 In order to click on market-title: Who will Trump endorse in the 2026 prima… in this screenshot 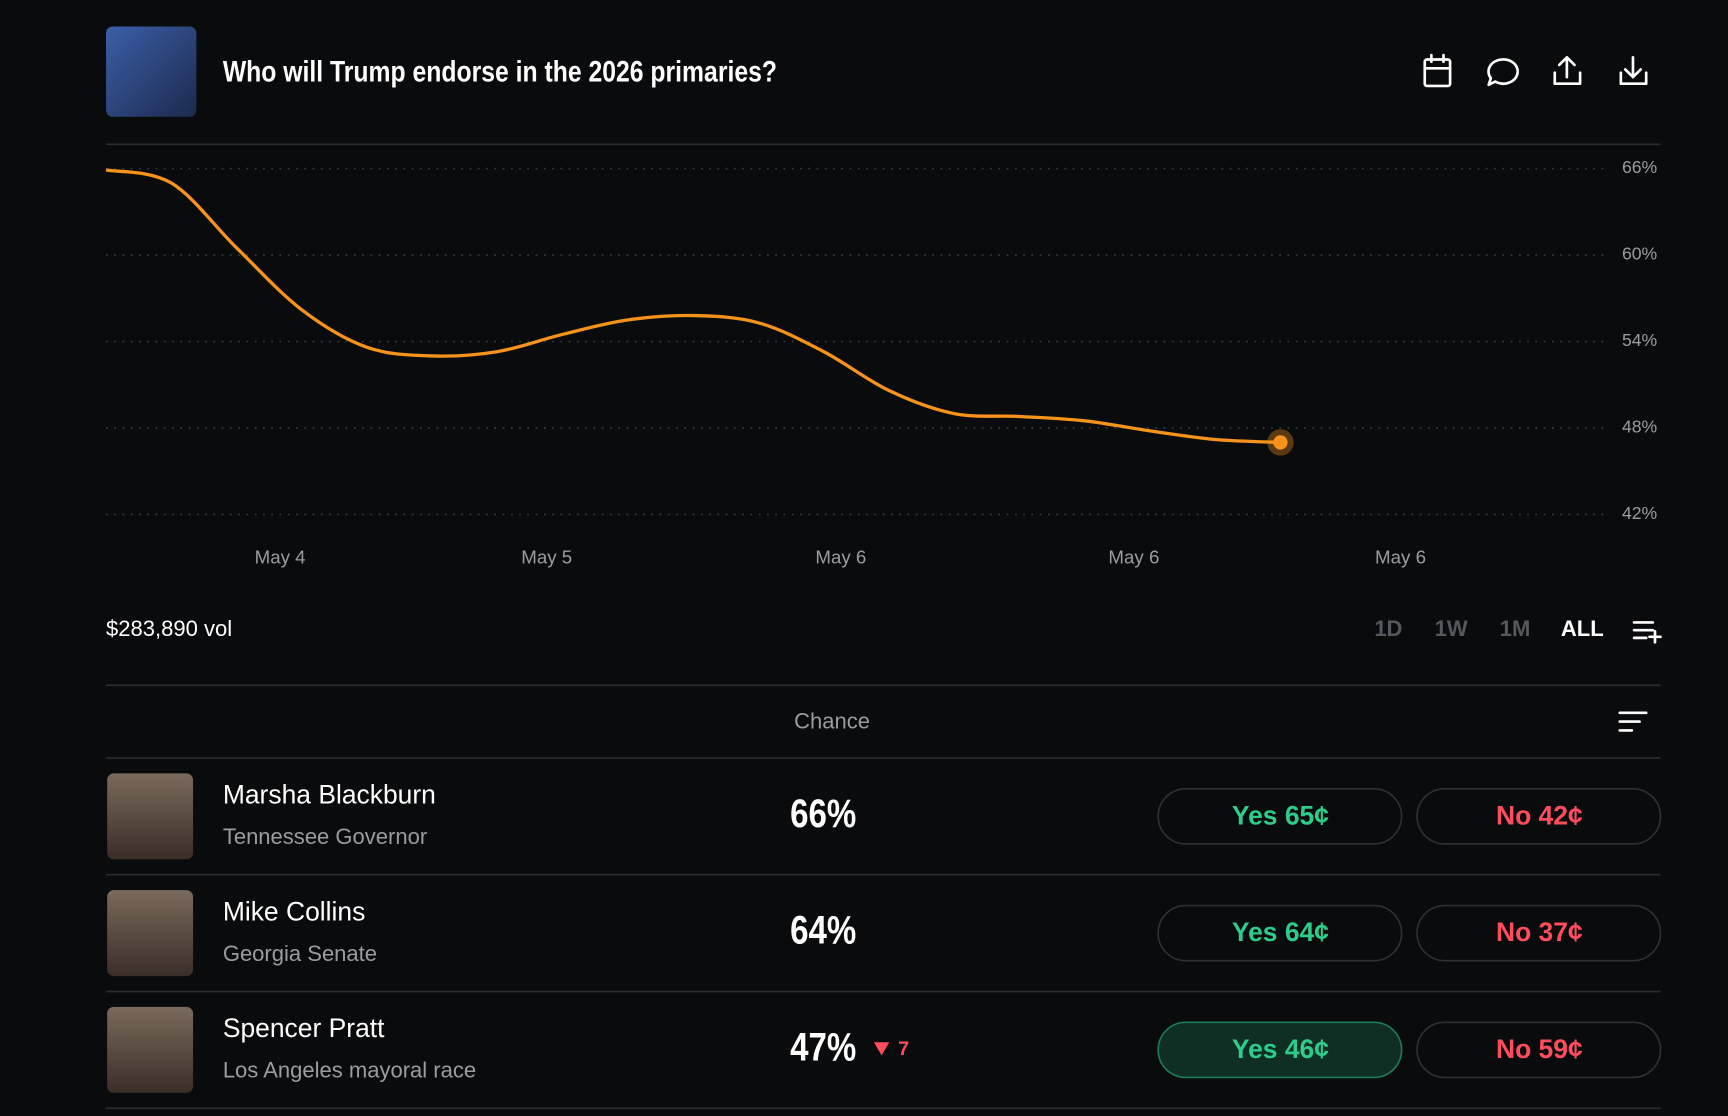, I will do `click(500, 72)`.